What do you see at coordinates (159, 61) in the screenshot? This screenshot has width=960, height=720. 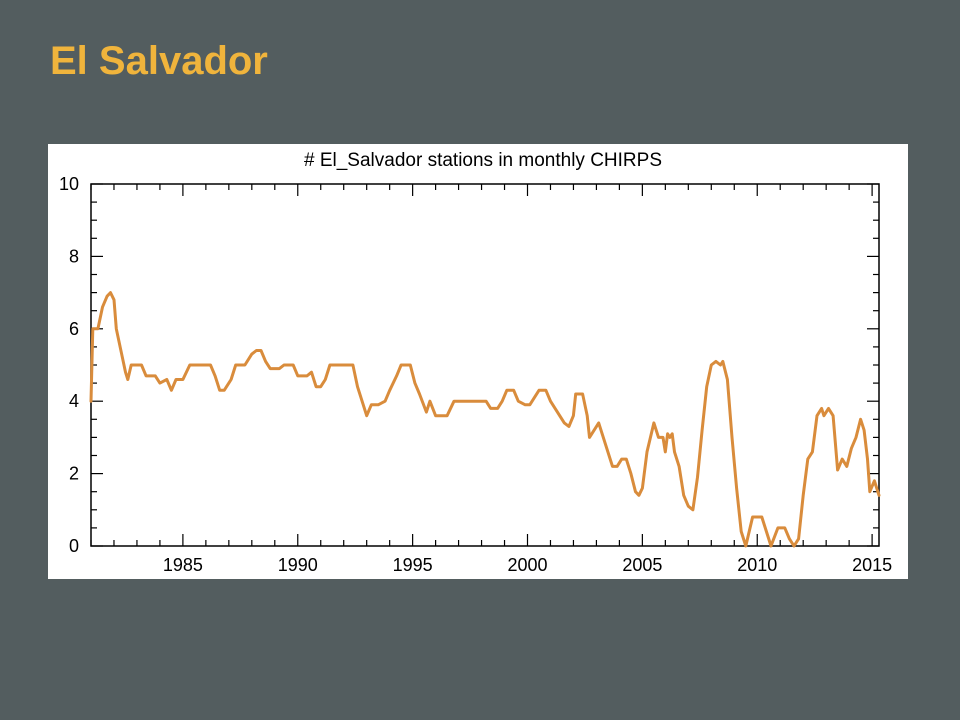 I see `slide-title: El Salvador` at bounding box center [159, 61].